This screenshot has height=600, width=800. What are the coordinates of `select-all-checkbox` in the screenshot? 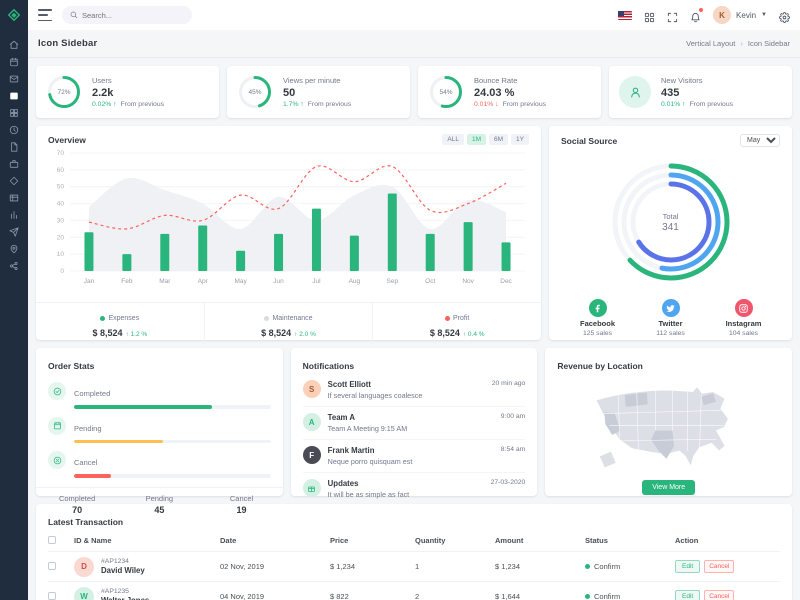 It's located at (52, 539).